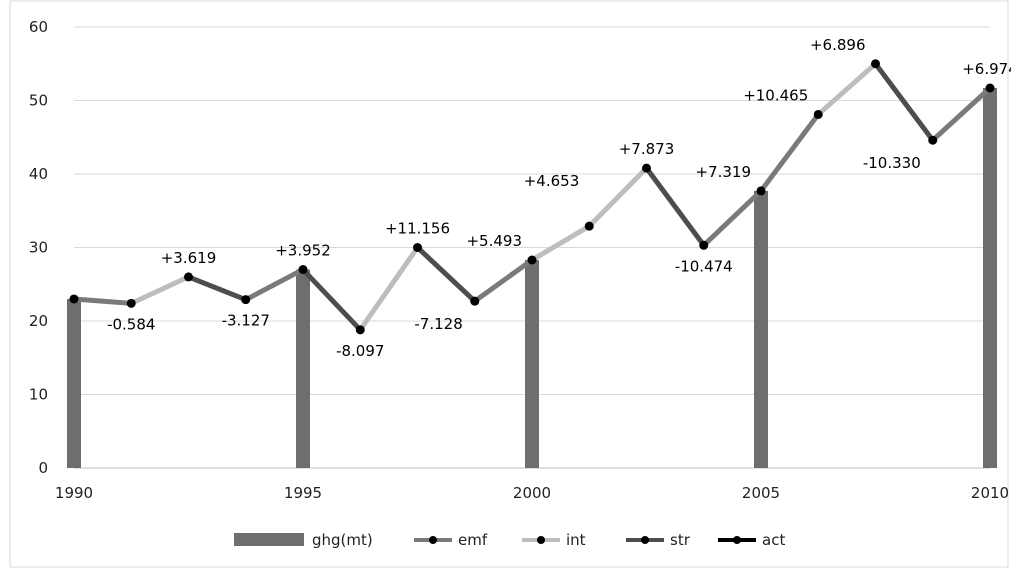 The image size is (1011, 570). I want to click on legend-label: int, so click(576, 540).